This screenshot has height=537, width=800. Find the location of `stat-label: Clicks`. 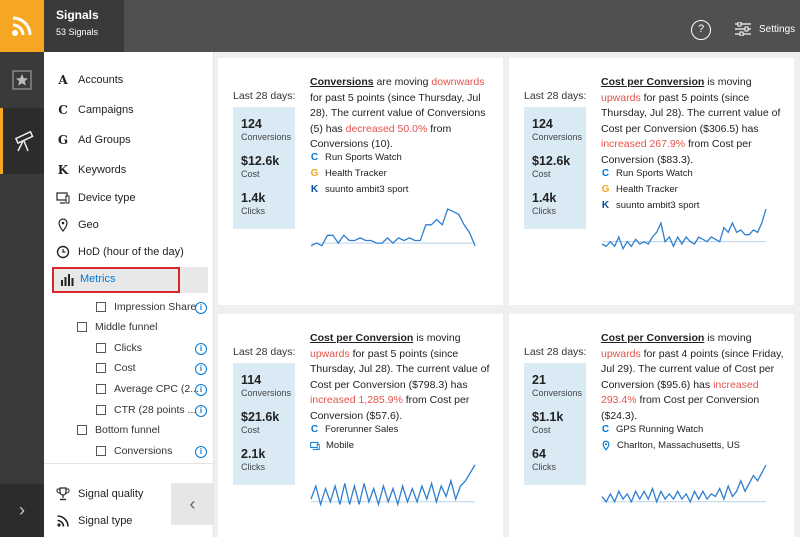

stat-label: Clicks is located at coordinates (253, 211).